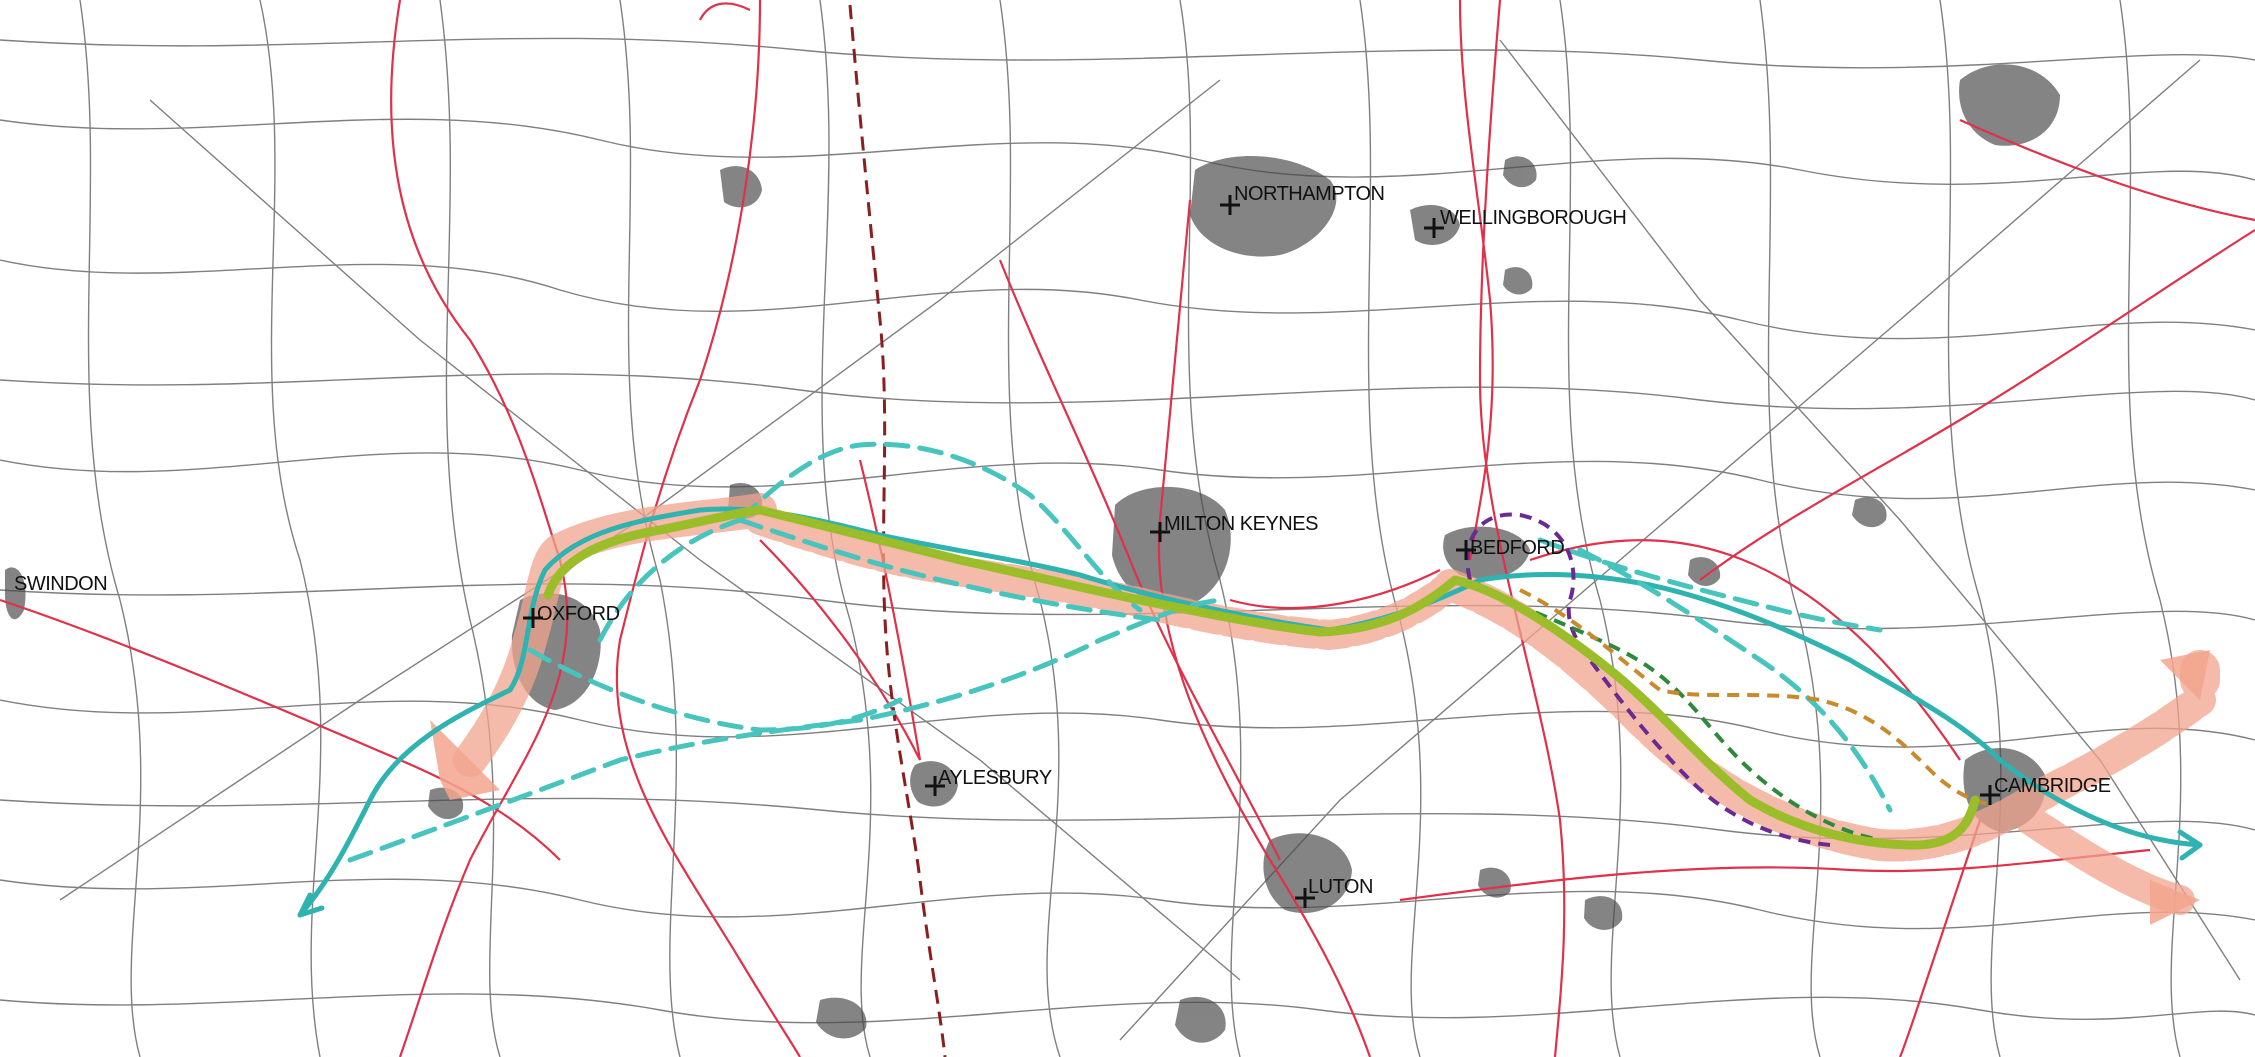 Image resolution: width=2255 pixels, height=1057 pixels. What do you see at coordinates (725, 11) in the screenshot?
I see `road-north-loop` at bounding box center [725, 11].